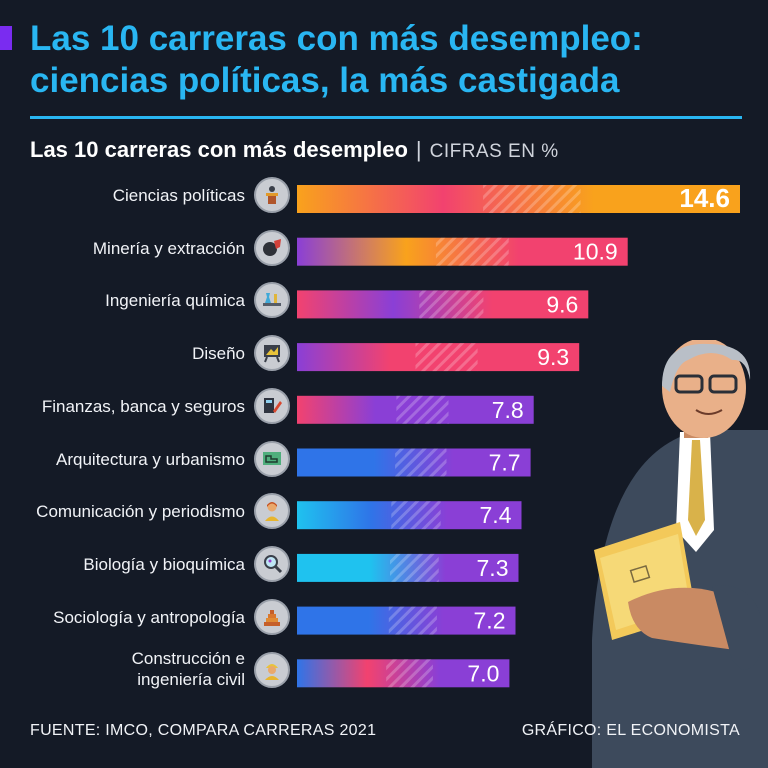  Describe the element at coordinates (143, 406) in the screenshot. I see `category-label: Finanzas, banca y seguros` at that location.